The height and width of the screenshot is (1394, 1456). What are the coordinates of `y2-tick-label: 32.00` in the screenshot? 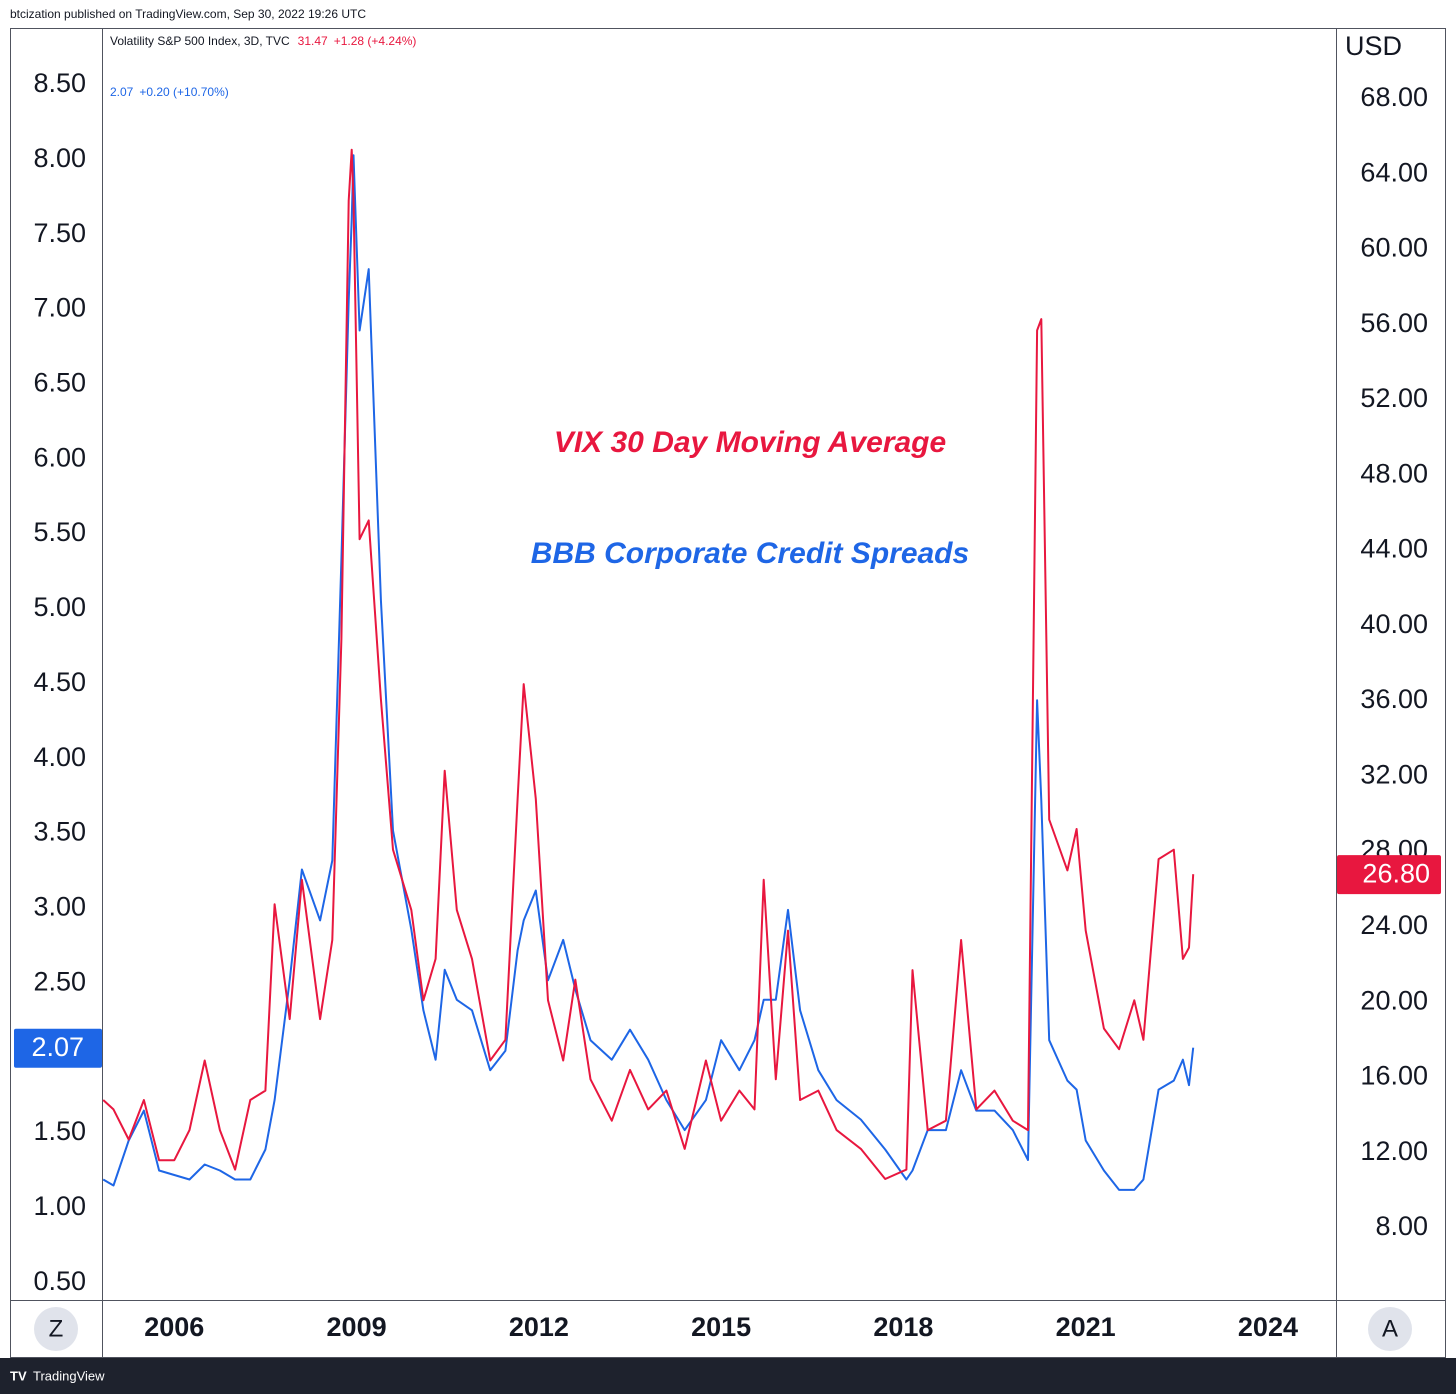 It's located at (1394, 774).